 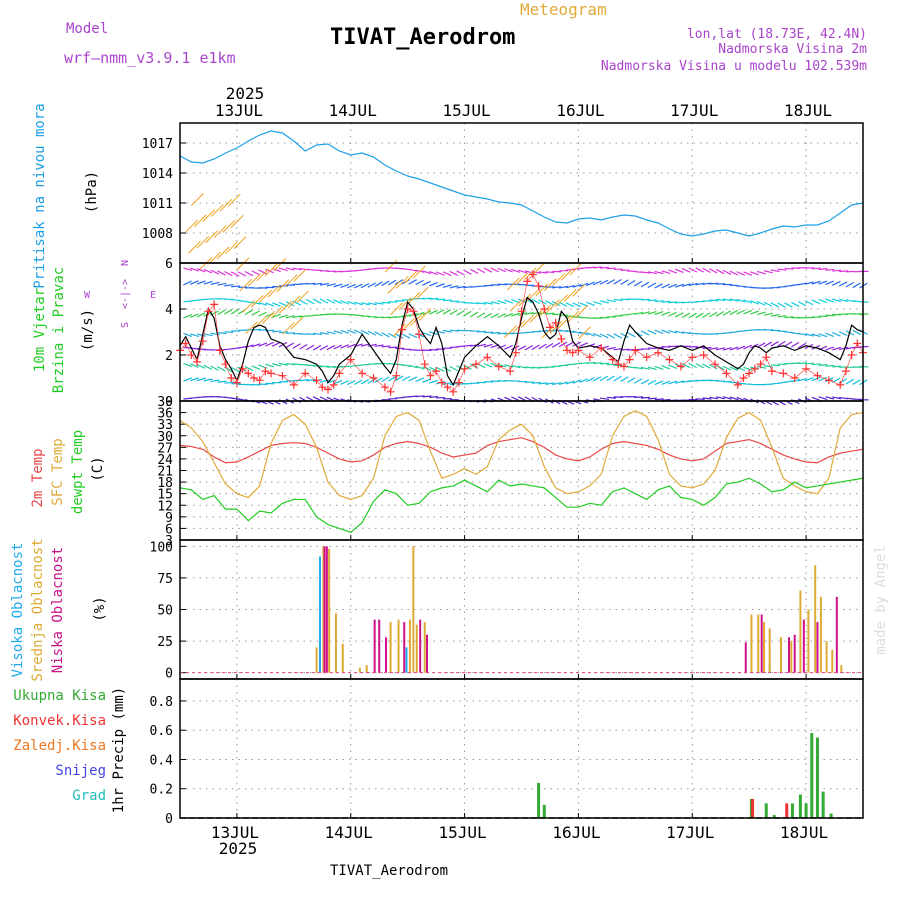 I want to click on gust-line, so click(x=521, y=333).